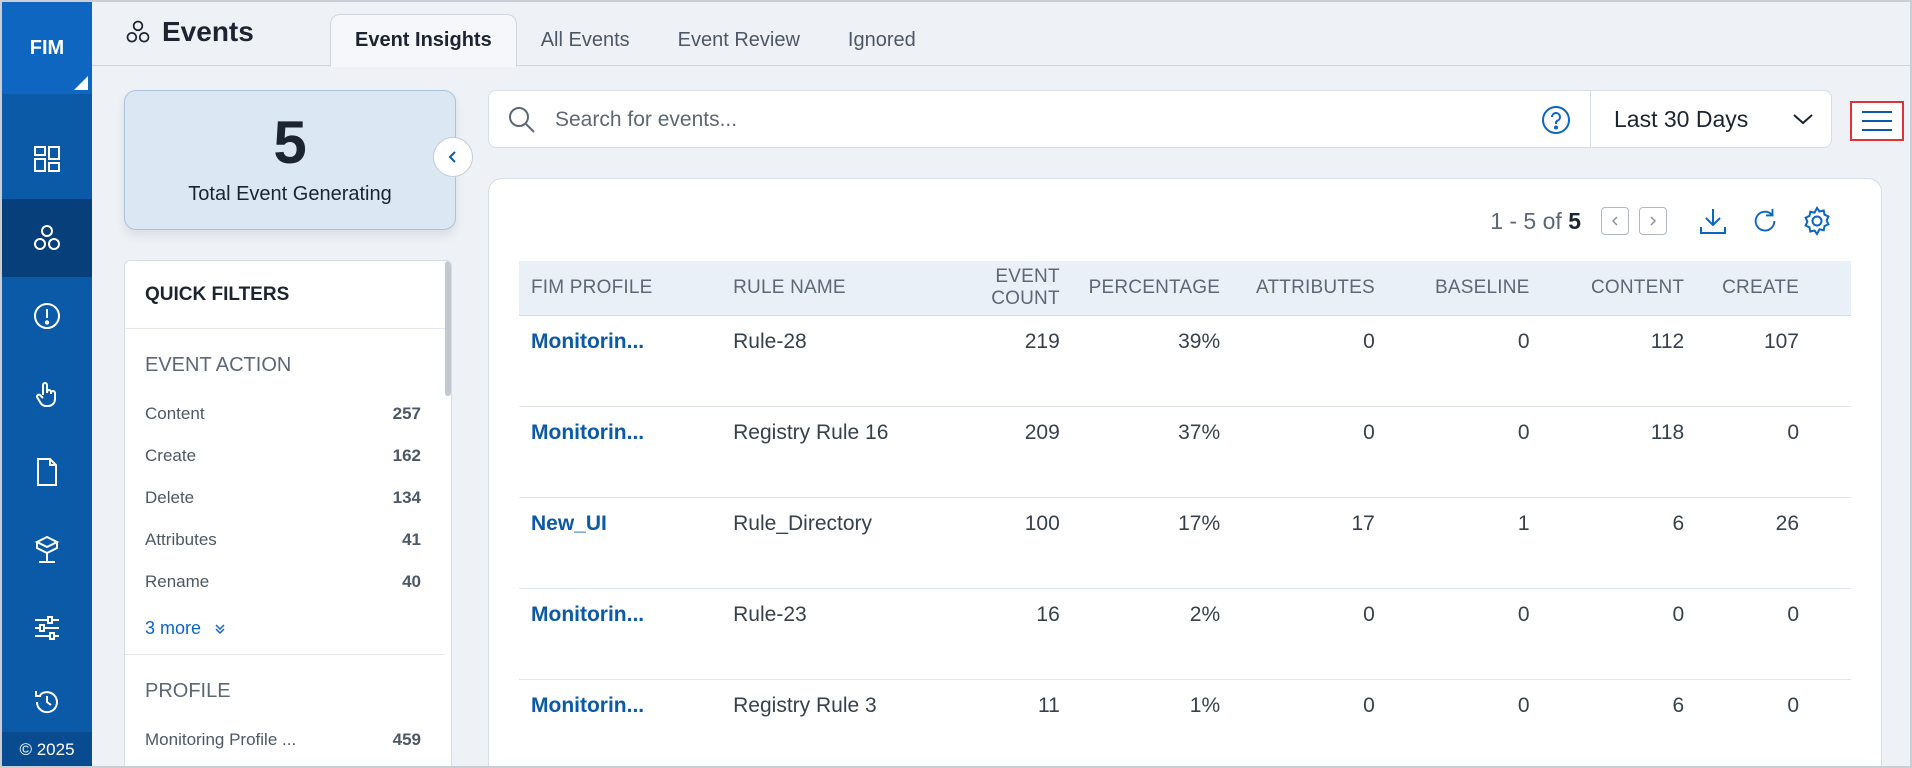 The image size is (1912, 768). Describe the element at coordinates (288, 456) in the screenshot. I see `filter-item-create: Create 162` at that location.